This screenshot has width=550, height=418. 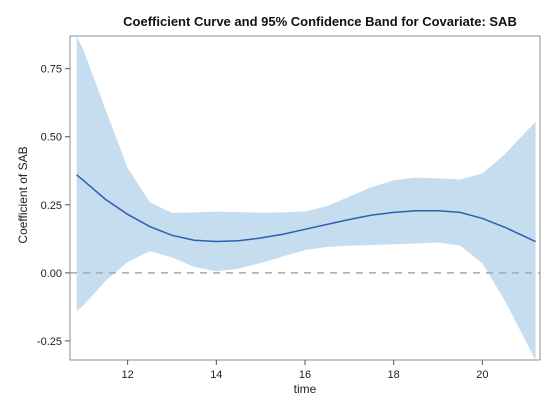 I want to click on x-tick-label-20: 20, so click(x=482, y=375).